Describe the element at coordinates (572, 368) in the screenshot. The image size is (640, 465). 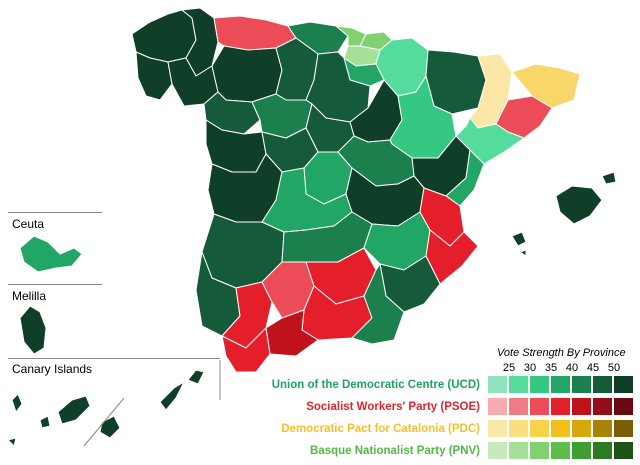
I see `scale-label-40: 40` at that location.